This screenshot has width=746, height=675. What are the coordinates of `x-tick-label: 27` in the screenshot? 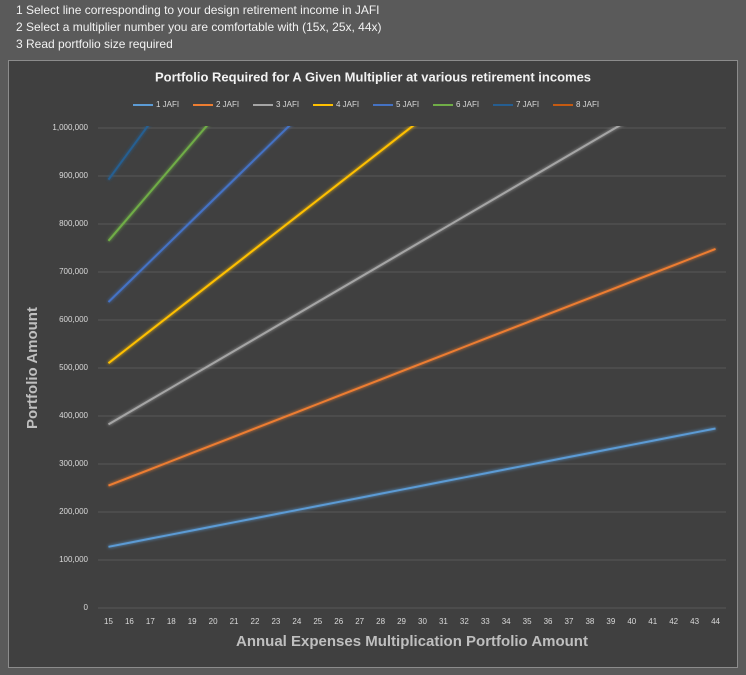 It's located at (359, 621).